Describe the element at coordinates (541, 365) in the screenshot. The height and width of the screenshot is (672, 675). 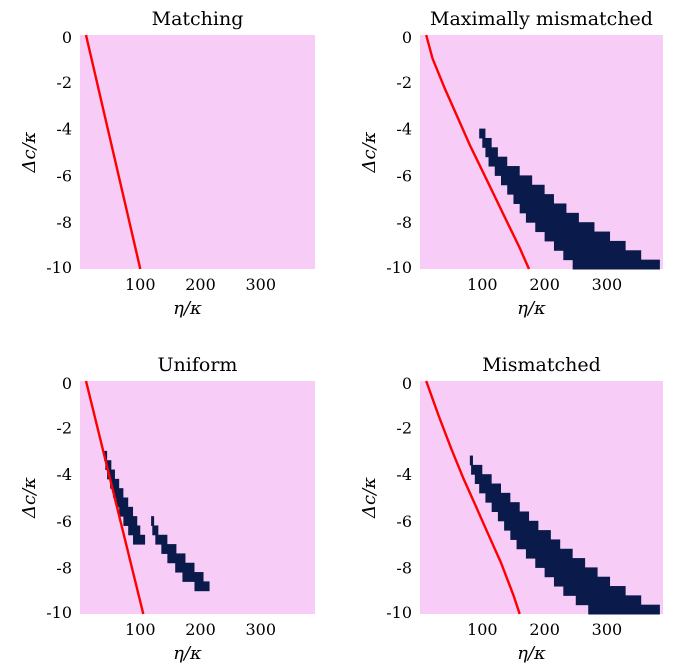
I see `chart-title: Mismatched` at that location.